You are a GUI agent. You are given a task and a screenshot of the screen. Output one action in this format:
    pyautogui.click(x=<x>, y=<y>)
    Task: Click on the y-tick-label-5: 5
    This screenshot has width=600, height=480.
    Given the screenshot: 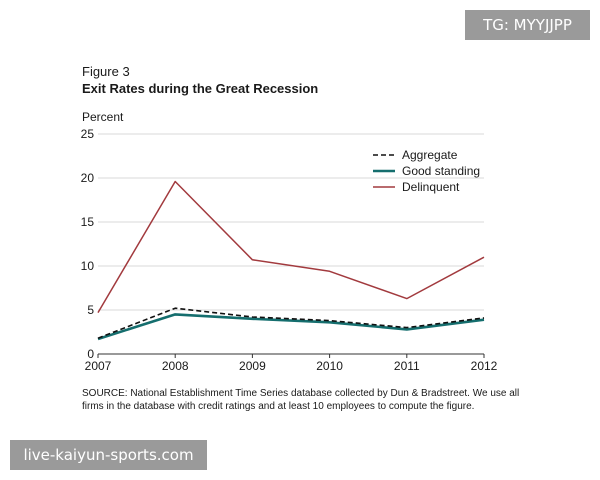 What is the action you would take?
    pyautogui.click(x=90, y=310)
    